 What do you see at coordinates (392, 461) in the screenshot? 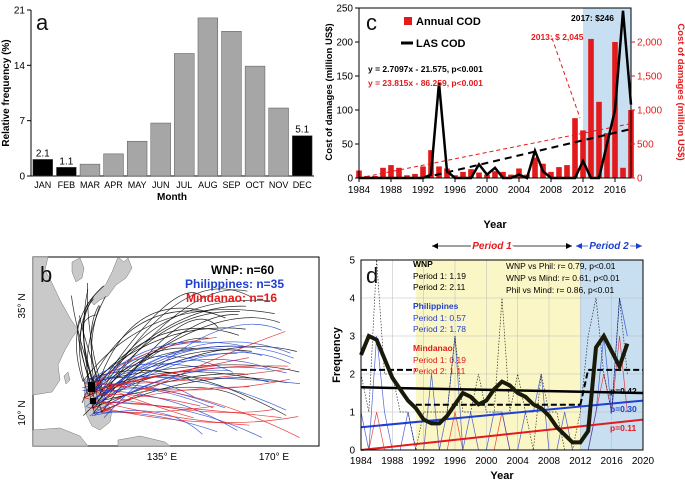
I see `d-x-tick-1988: 1988` at bounding box center [392, 461].